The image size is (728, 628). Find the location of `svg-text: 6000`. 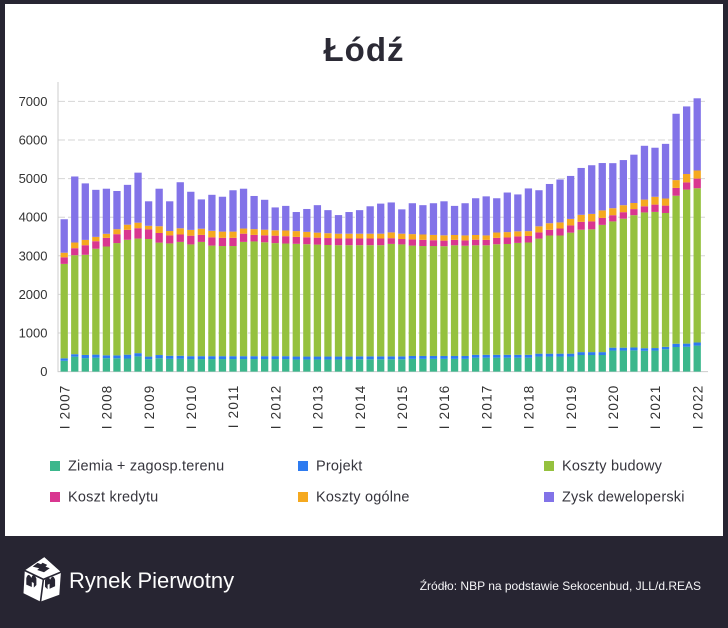

svg-text: 6000 is located at coordinates (33, 140).